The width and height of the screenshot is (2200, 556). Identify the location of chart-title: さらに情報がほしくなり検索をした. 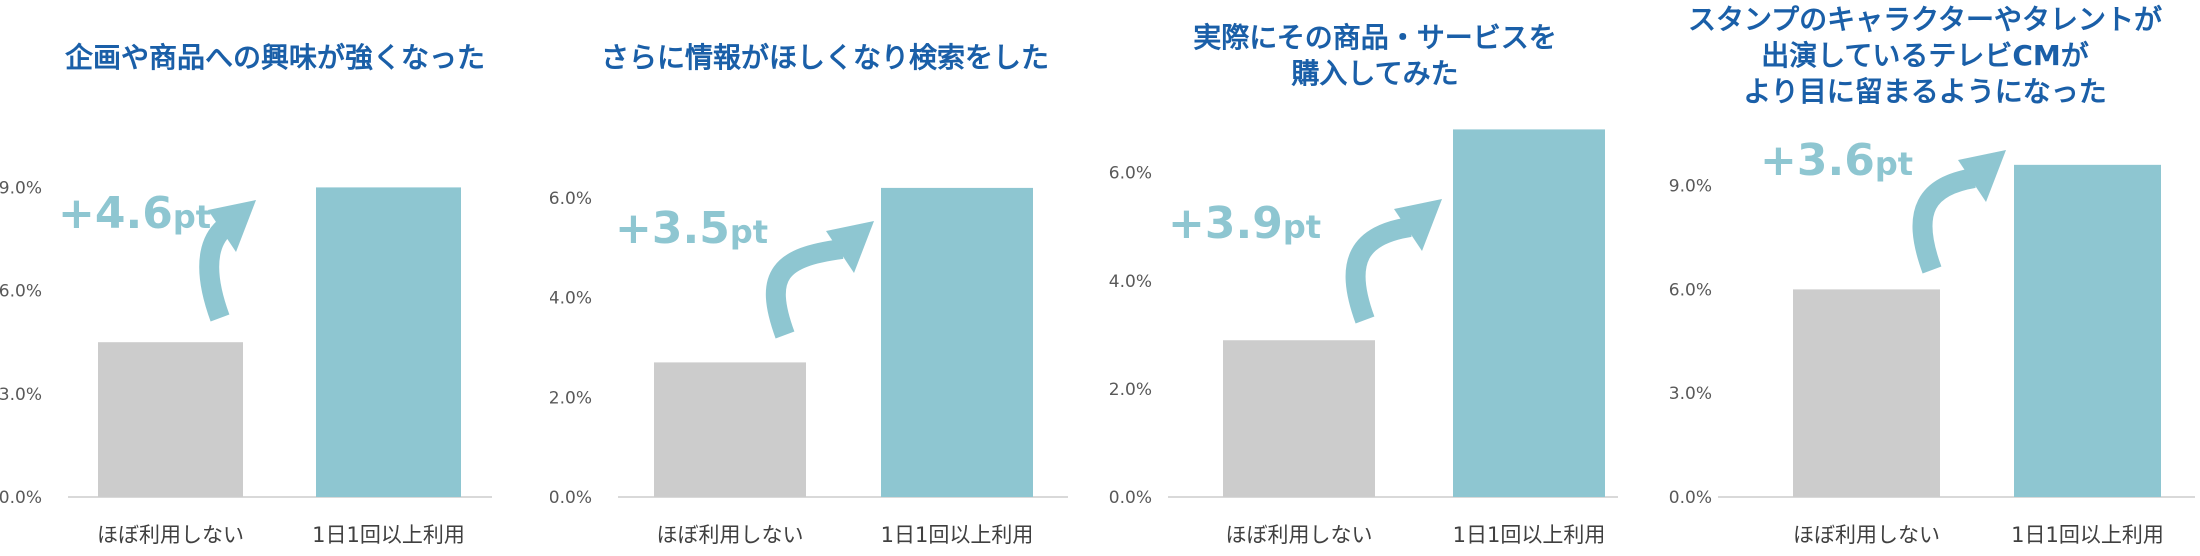
(824, 57).